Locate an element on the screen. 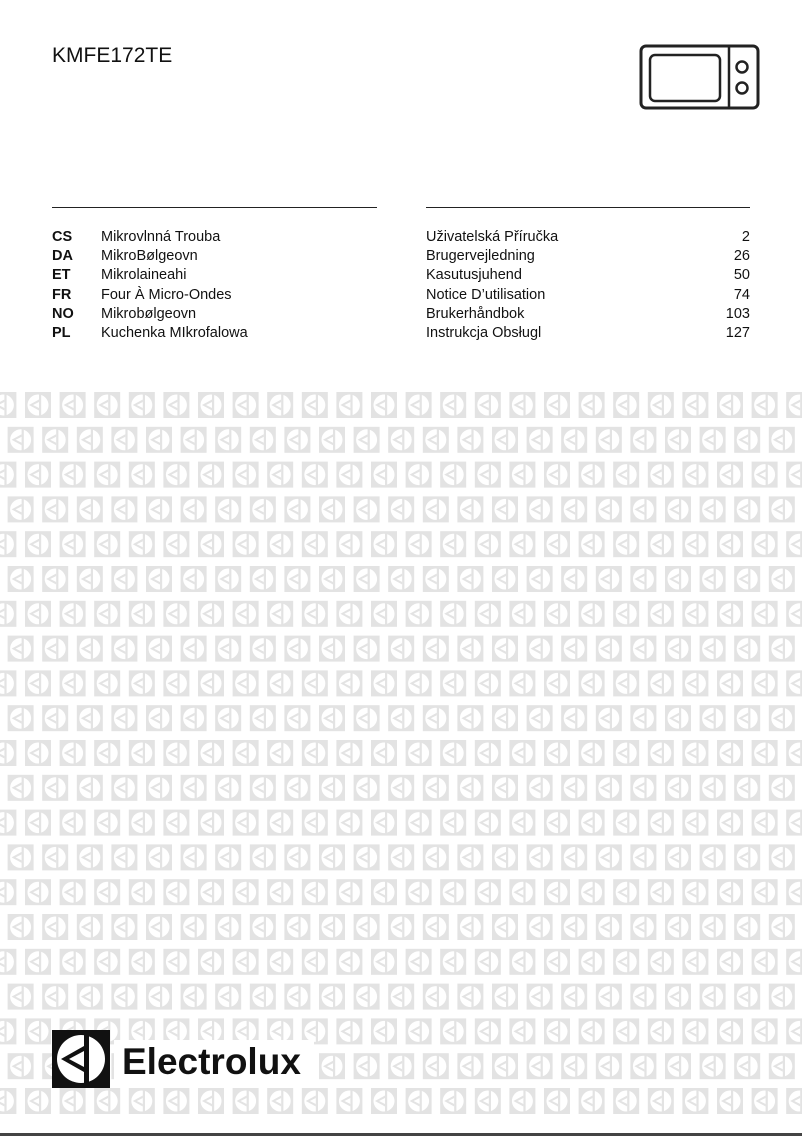 This screenshot has width=802, height=1136. page-number: 74 is located at coordinates (741, 294).